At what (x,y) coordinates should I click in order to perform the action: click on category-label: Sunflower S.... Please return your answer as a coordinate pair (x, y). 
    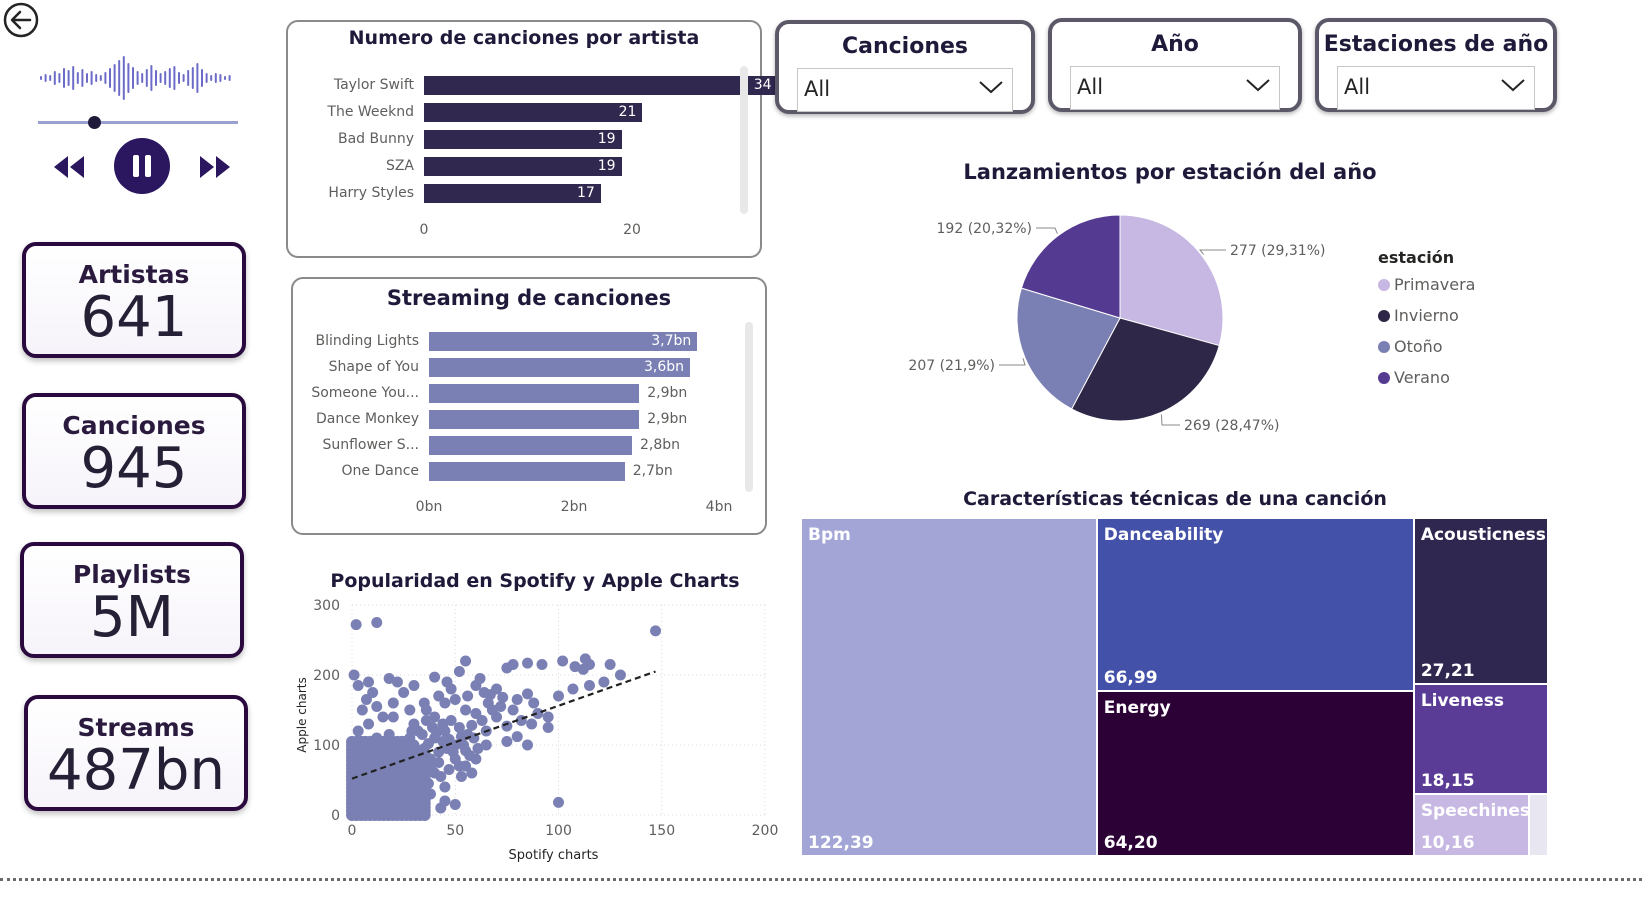
    Looking at the image, I should click on (370, 444).